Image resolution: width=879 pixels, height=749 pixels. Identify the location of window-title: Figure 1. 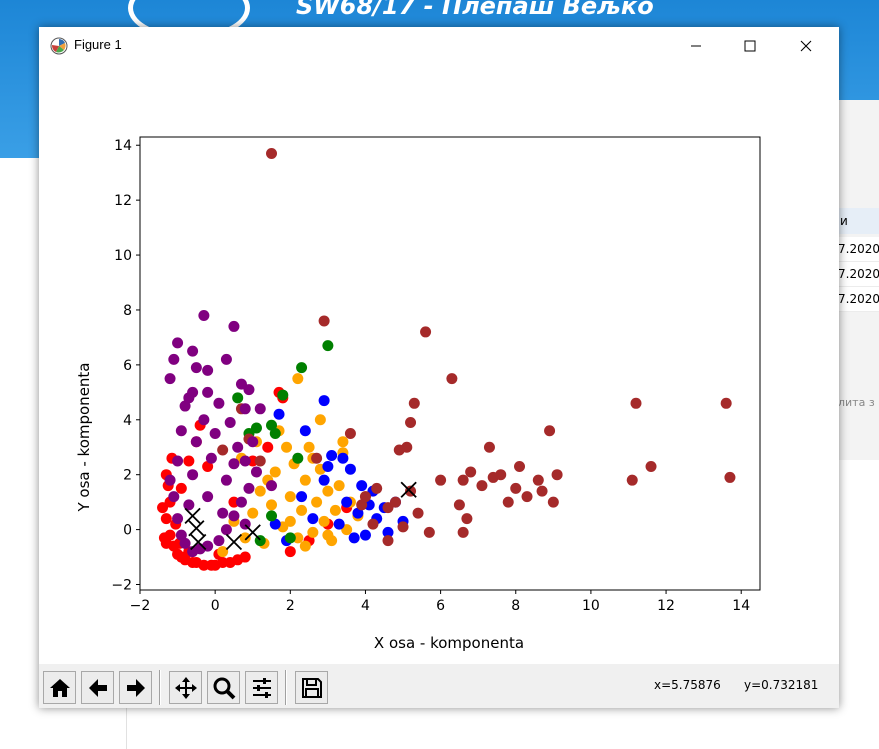
(98, 44).